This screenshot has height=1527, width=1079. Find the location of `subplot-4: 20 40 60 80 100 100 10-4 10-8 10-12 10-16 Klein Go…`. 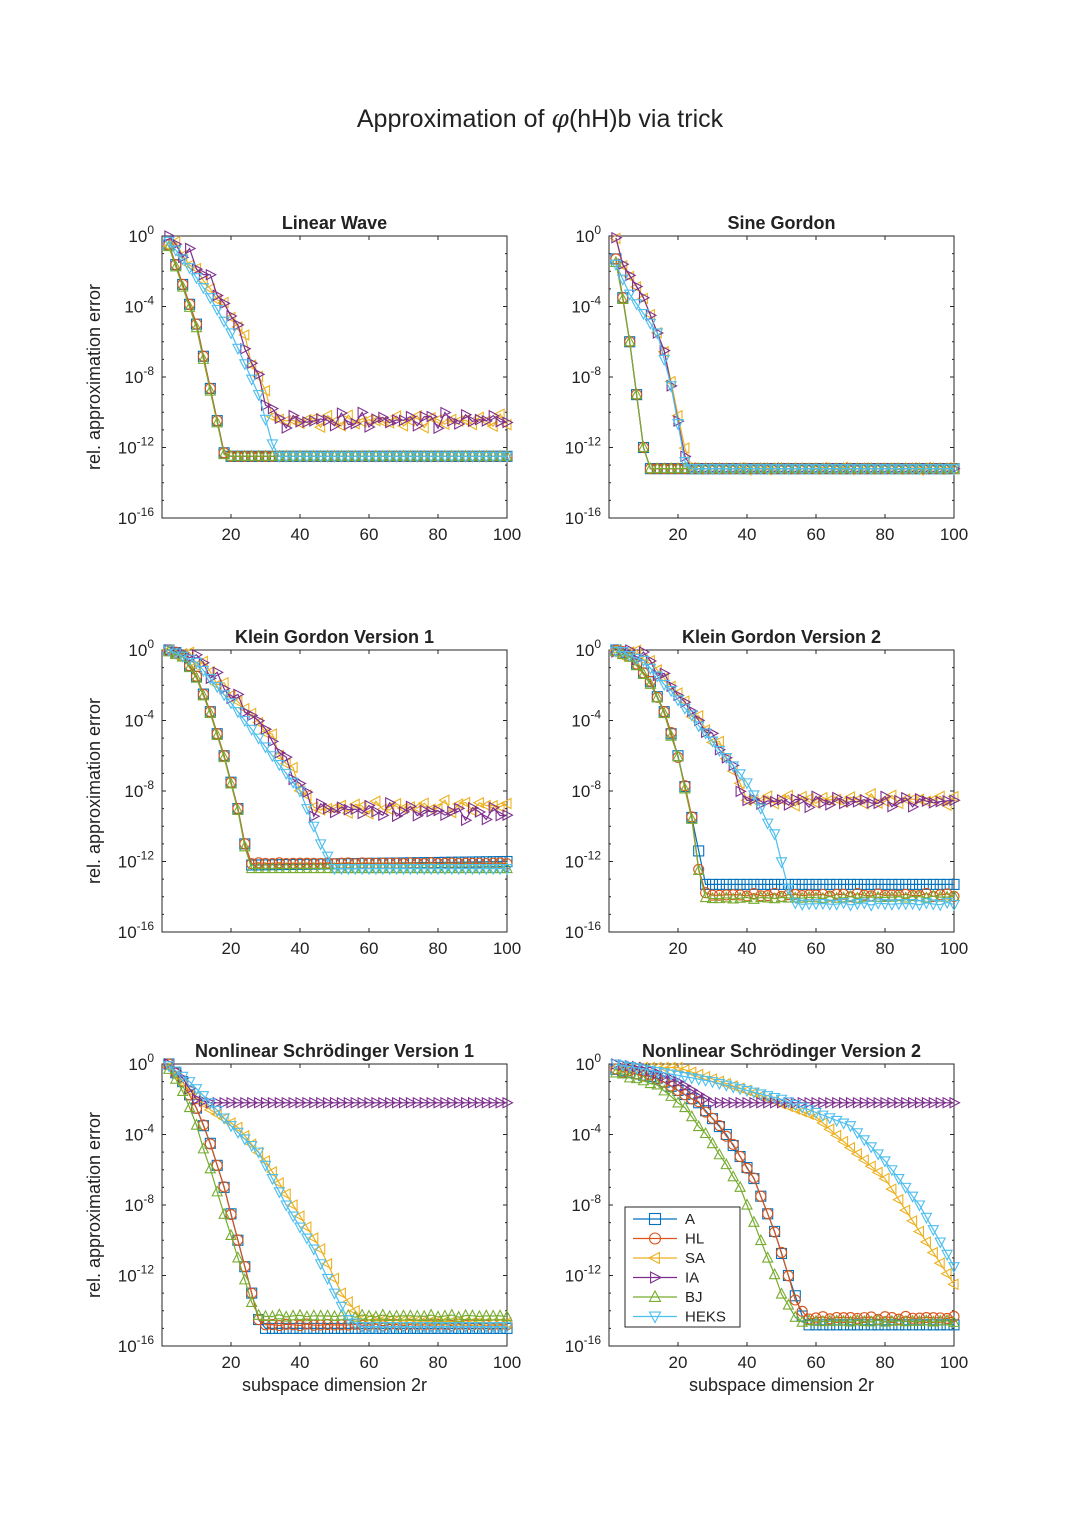

subplot-4: 20 40 60 80 100 100 10-4 10-8 10-12 10-16 Klein Go… is located at coordinates (766, 792).